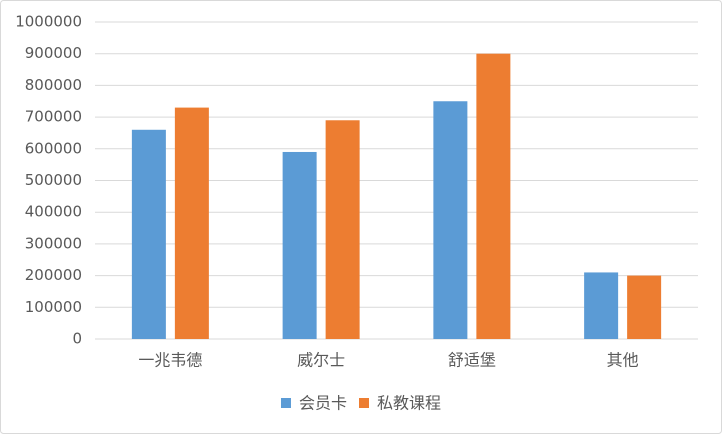  I want to click on y-tick-label: 500000, so click(53, 180).